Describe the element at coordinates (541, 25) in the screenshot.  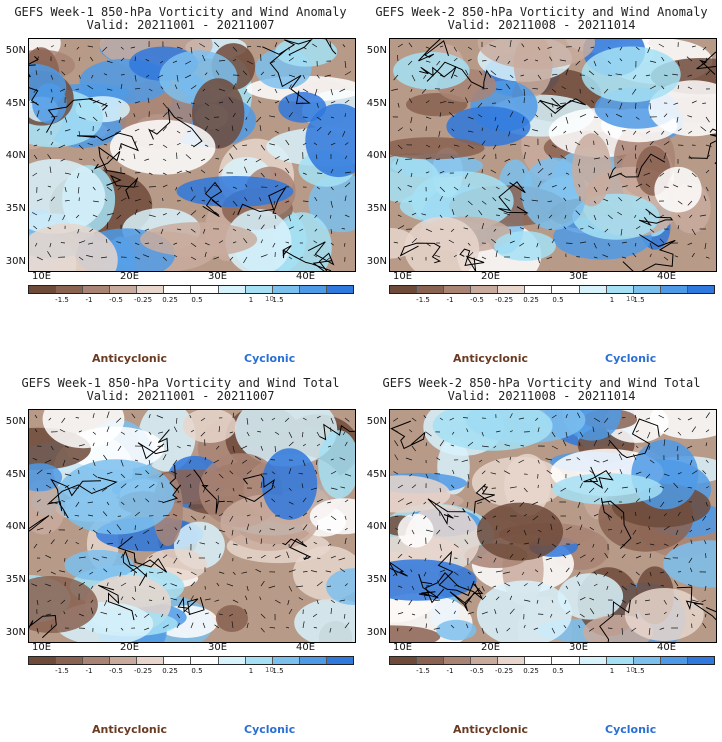
I see `panel-valid-date: Valid: 20211008 - 20211014` at that location.